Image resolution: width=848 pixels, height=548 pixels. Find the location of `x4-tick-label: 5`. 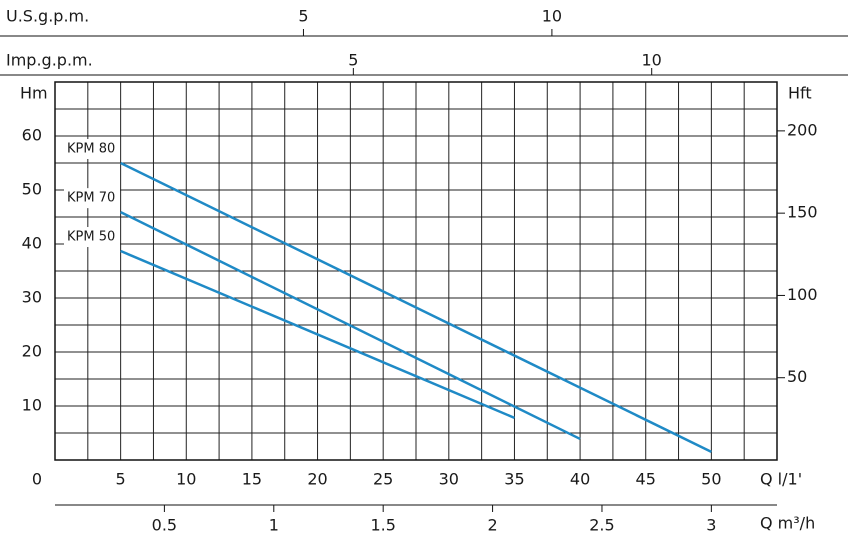

x4-tick-label: 5 is located at coordinates (353, 60).